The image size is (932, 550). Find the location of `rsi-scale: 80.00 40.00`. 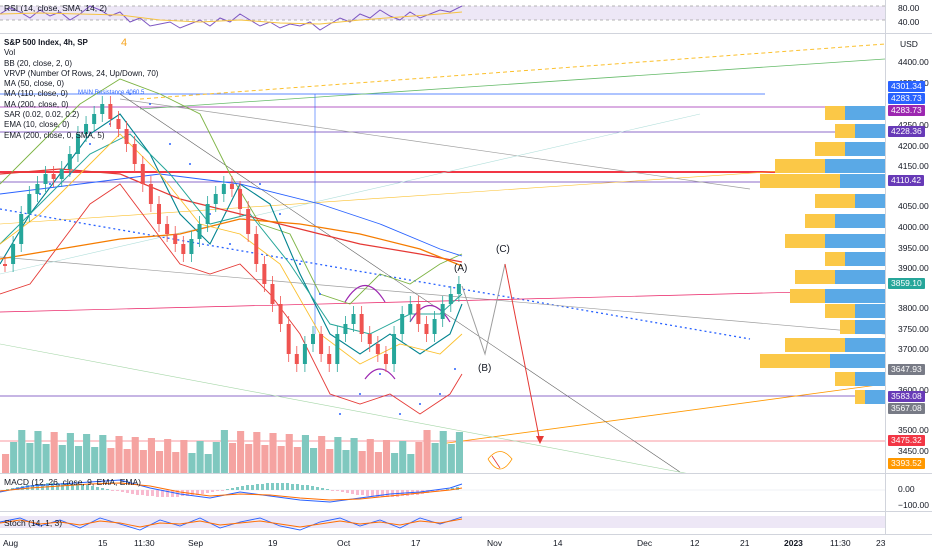

rsi-scale: 80.00 40.00 is located at coordinates (908, 16).